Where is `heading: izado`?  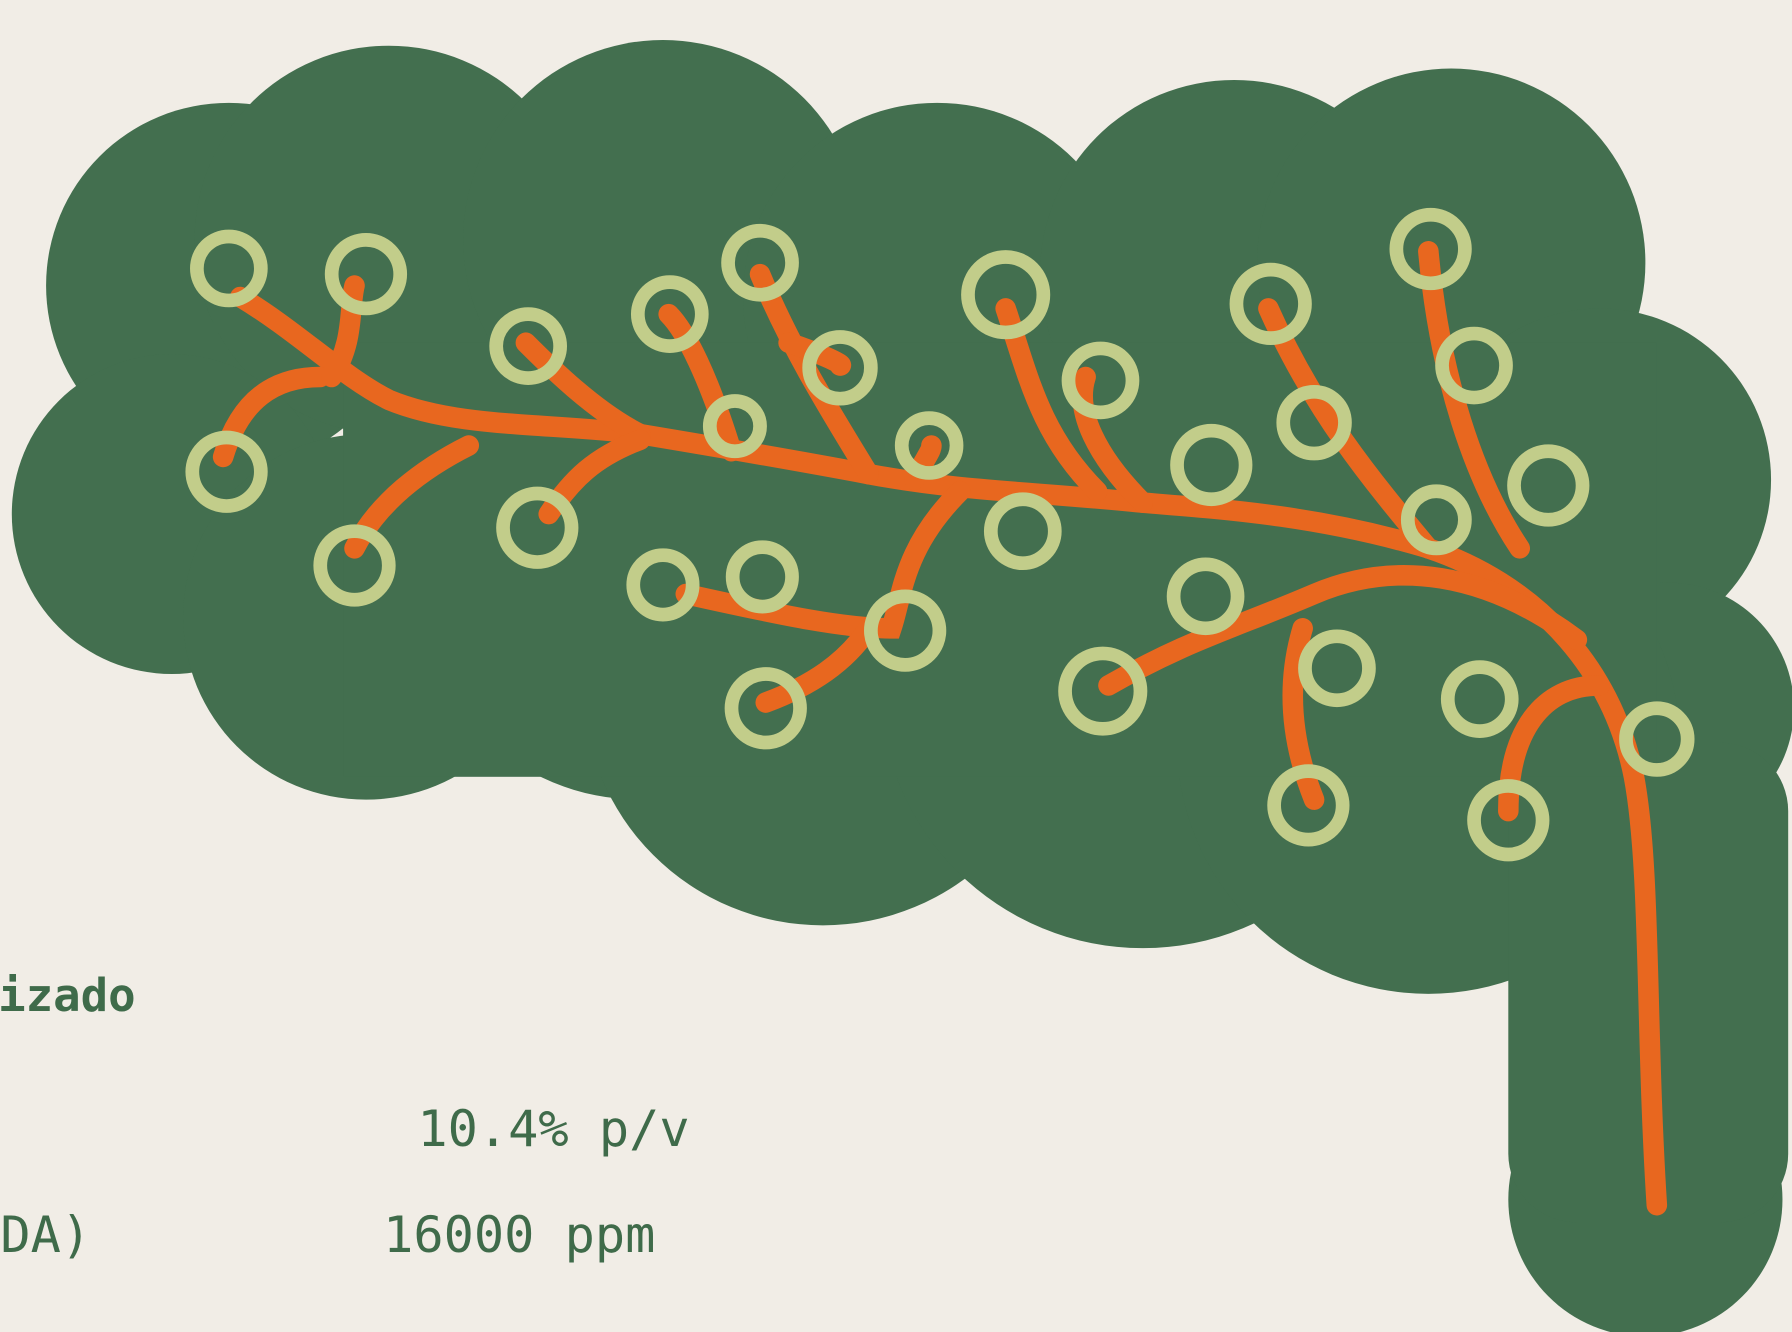
heading: izado is located at coordinates (68, 995).